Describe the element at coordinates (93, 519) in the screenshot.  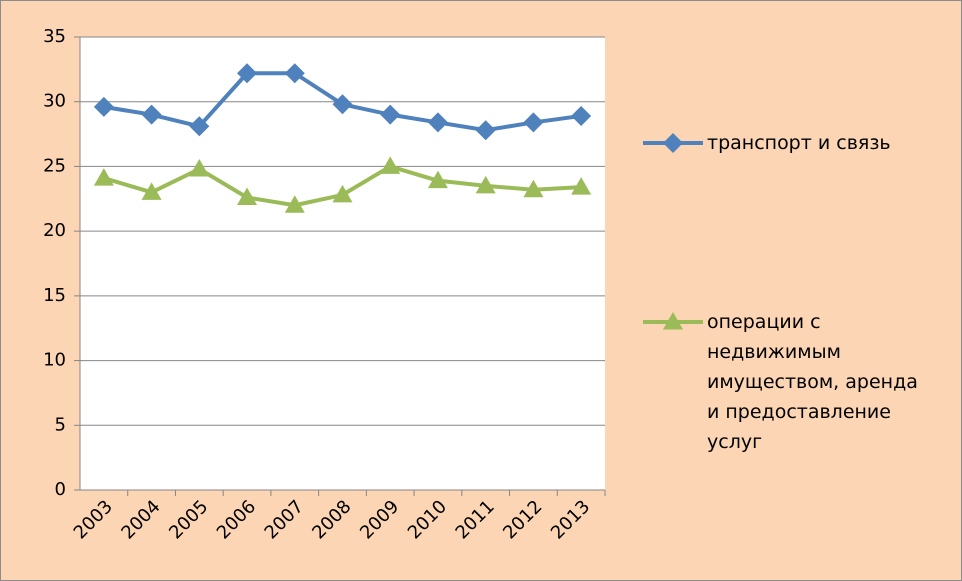
I see `x-tick-label: 2003` at that location.